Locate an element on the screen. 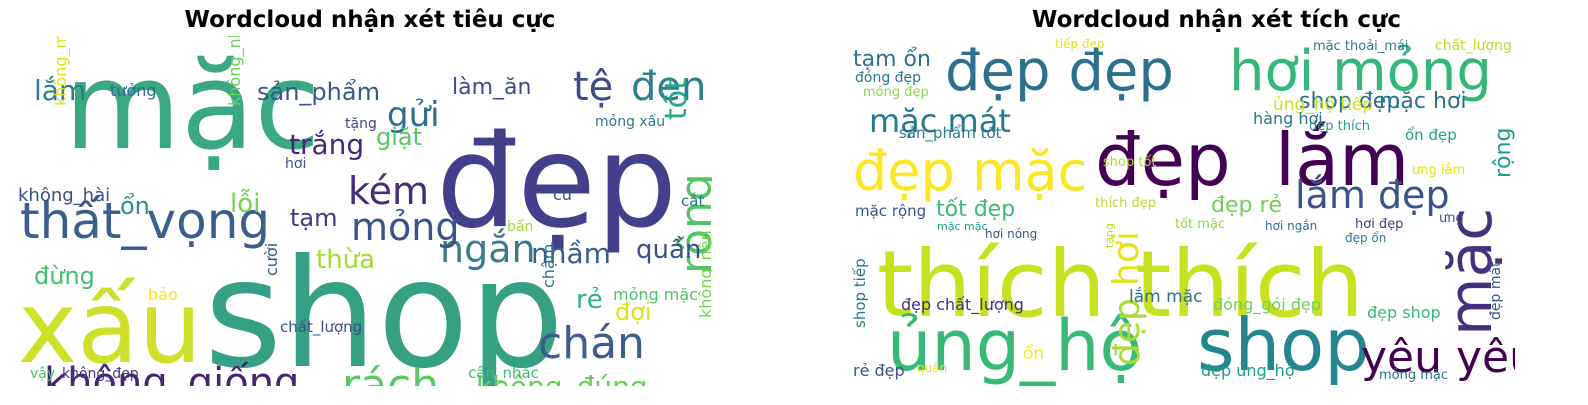 Image resolution: width=1588 pixels, height=405 pixels. word-hoi-mong: hơi mỏng is located at coordinates (1360, 71).